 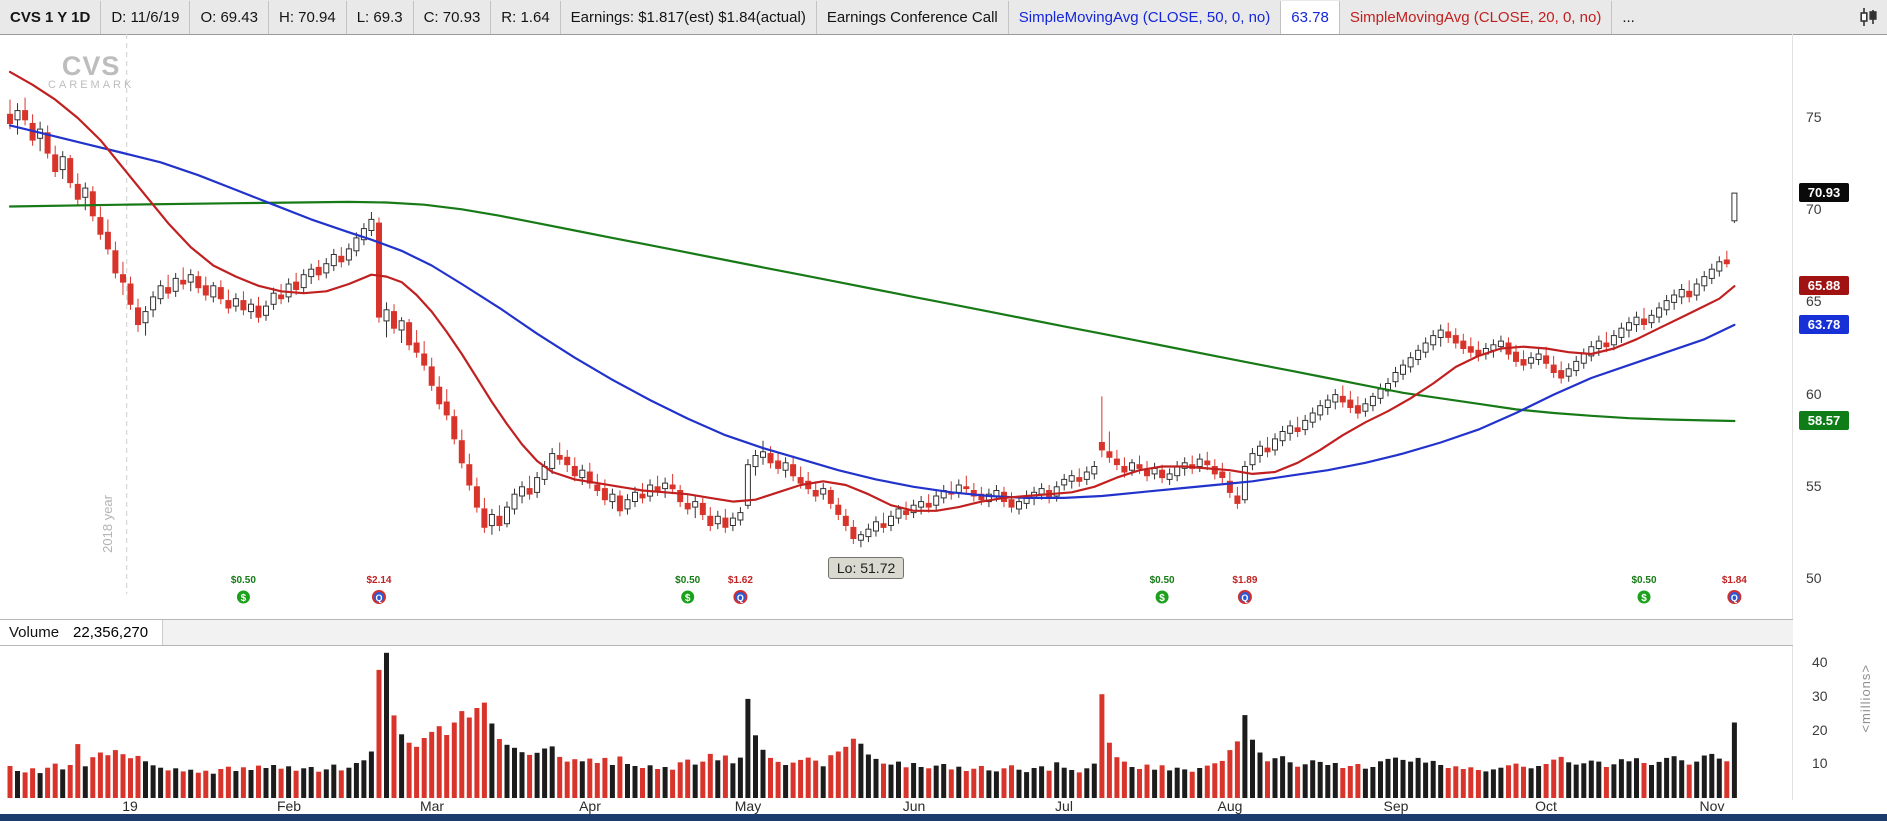 I want to click on volume-label: Volume, so click(x=34, y=632).